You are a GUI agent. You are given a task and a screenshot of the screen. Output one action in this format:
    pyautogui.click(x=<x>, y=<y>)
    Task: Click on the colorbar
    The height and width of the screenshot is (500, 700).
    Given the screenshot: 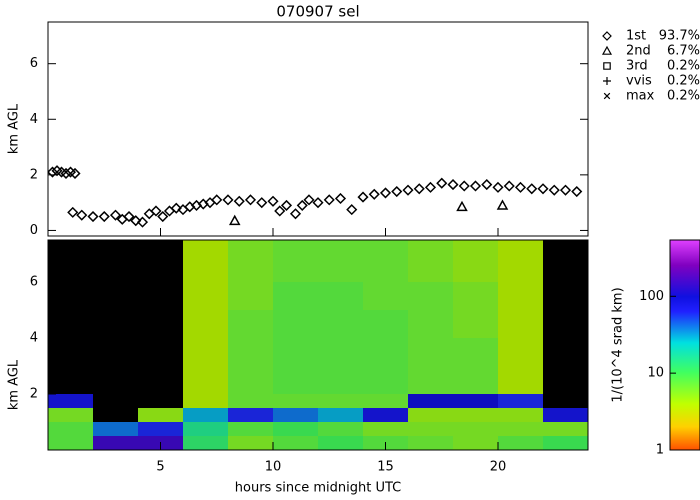 What is the action you would take?
    pyautogui.click(x=684, y=345)
    